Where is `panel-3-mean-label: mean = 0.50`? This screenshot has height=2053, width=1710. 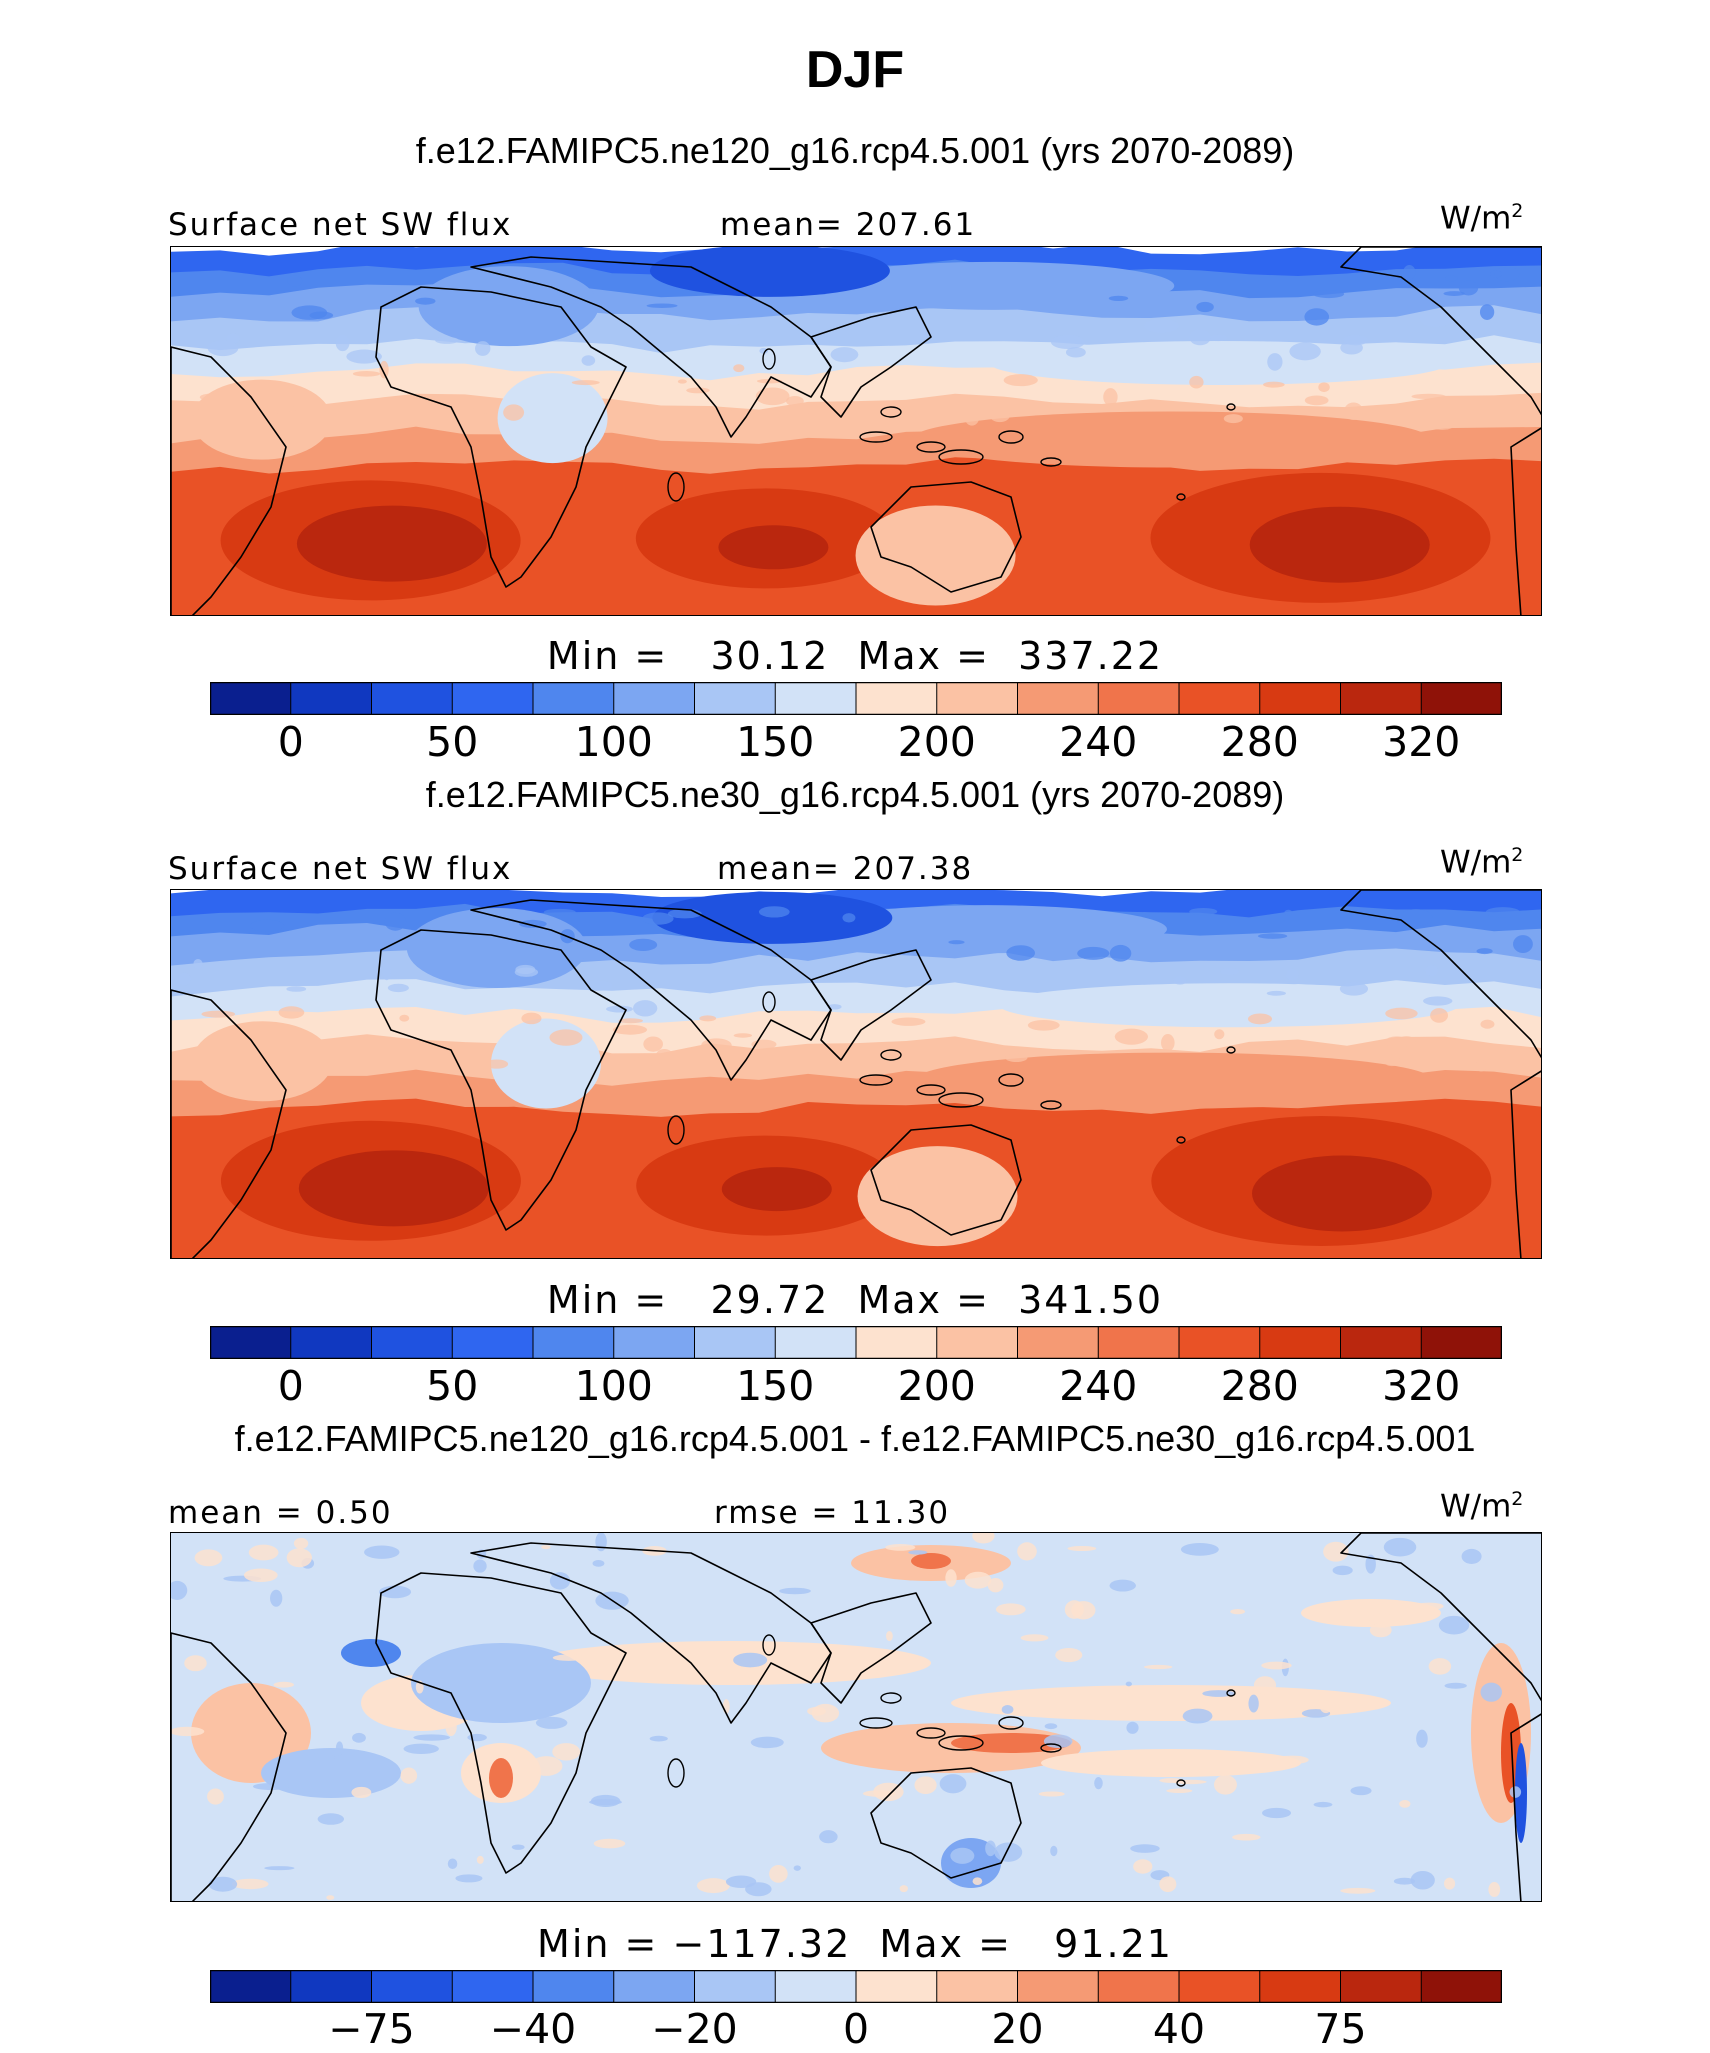 panel-3-mean-label: mean = 0.50 is located at coordinates (280, 1513).